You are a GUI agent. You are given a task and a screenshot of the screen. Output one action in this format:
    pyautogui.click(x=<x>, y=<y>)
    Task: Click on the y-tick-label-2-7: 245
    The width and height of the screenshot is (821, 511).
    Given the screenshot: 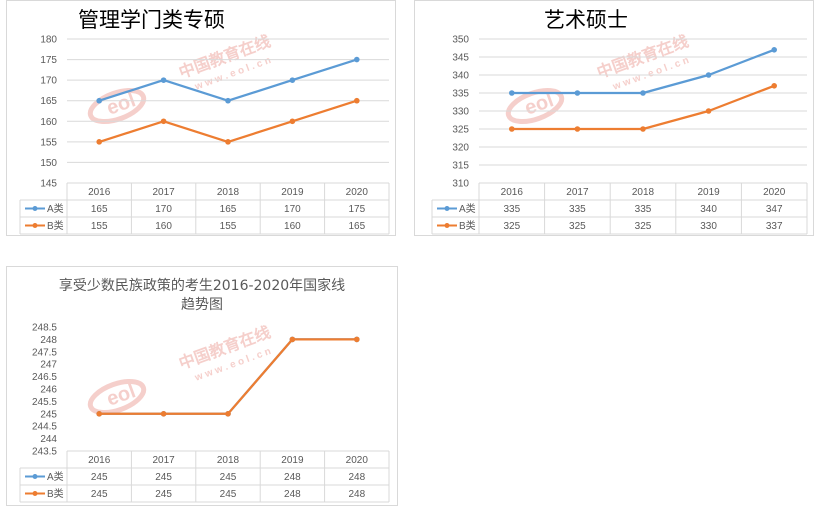 What is the action you would take?
    pyautogui.click(x=48, y=414)
    